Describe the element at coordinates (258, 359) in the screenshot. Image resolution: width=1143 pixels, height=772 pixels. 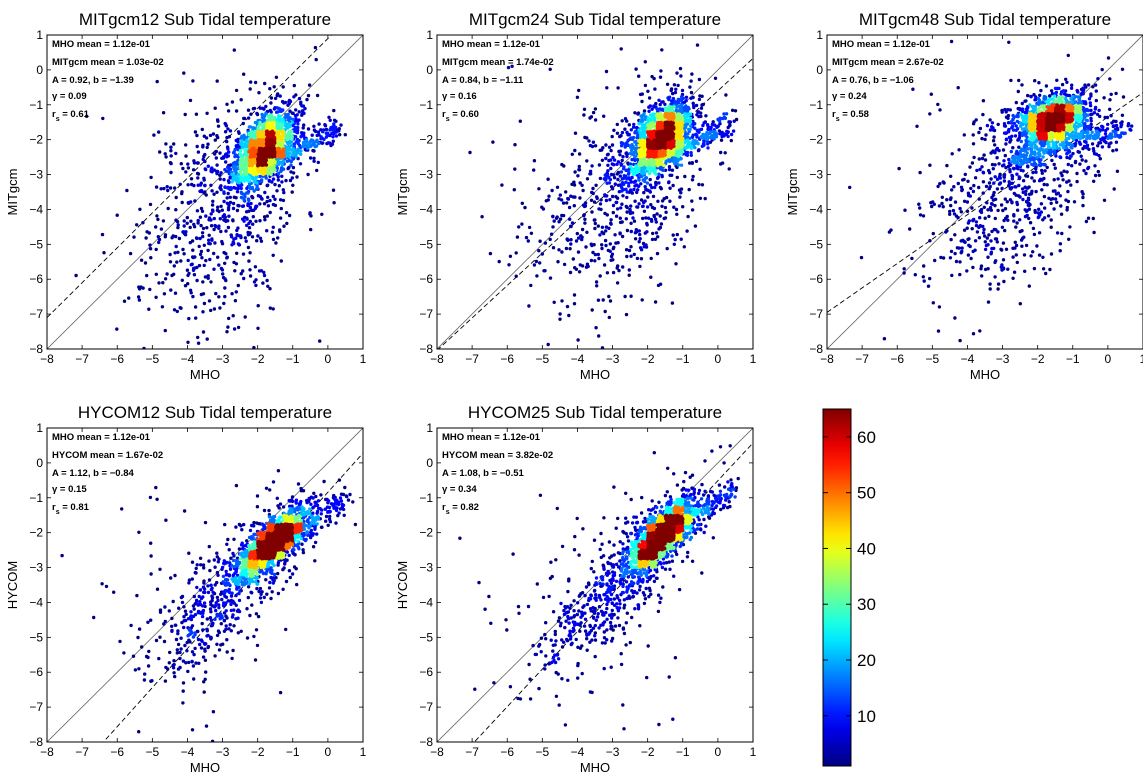
I see `x-tick-label: −2` at that location.